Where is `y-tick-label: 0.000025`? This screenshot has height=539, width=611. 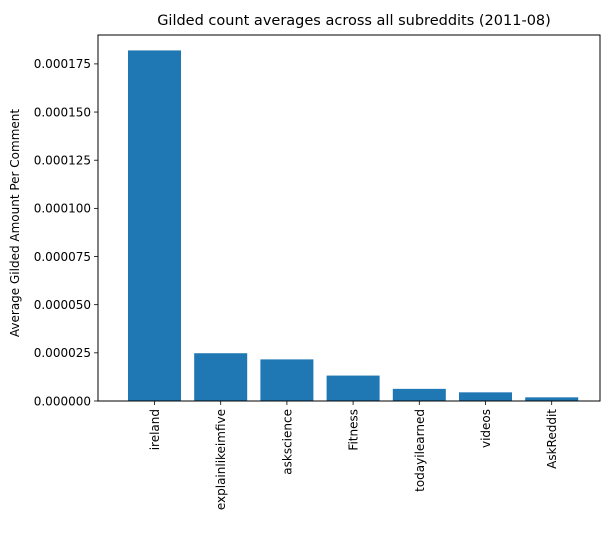
y-tick-label: 0.000025 is located at coordinates (62, 353).